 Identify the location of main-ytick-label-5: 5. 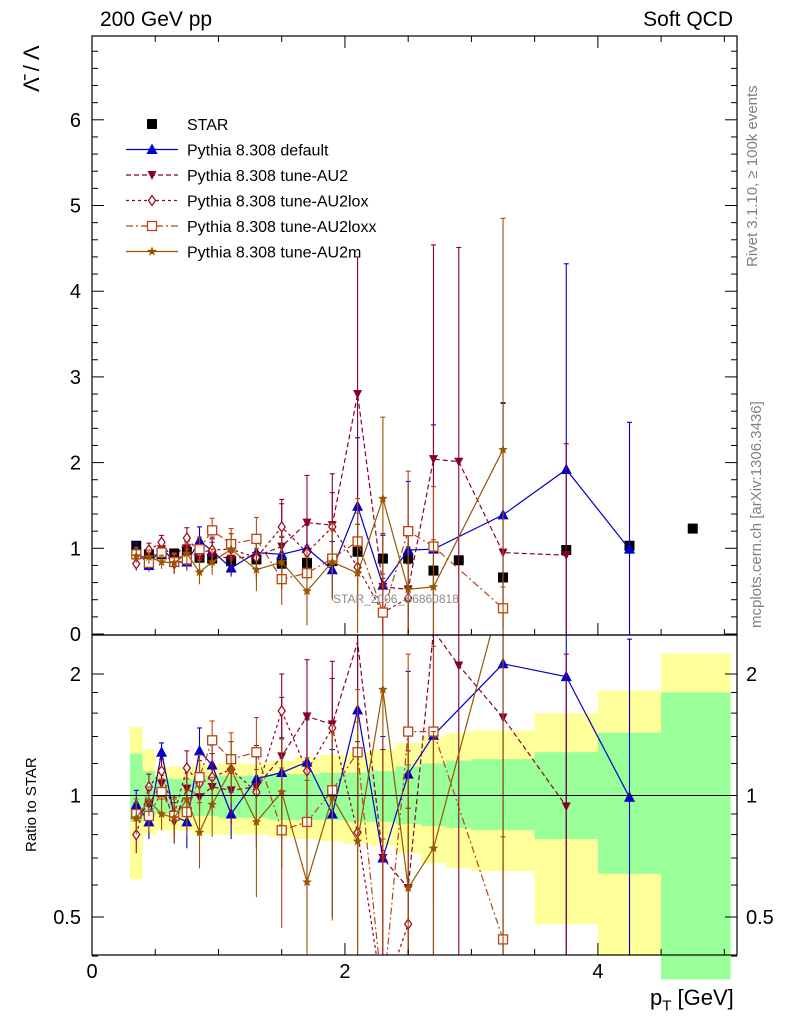
(75, 207).